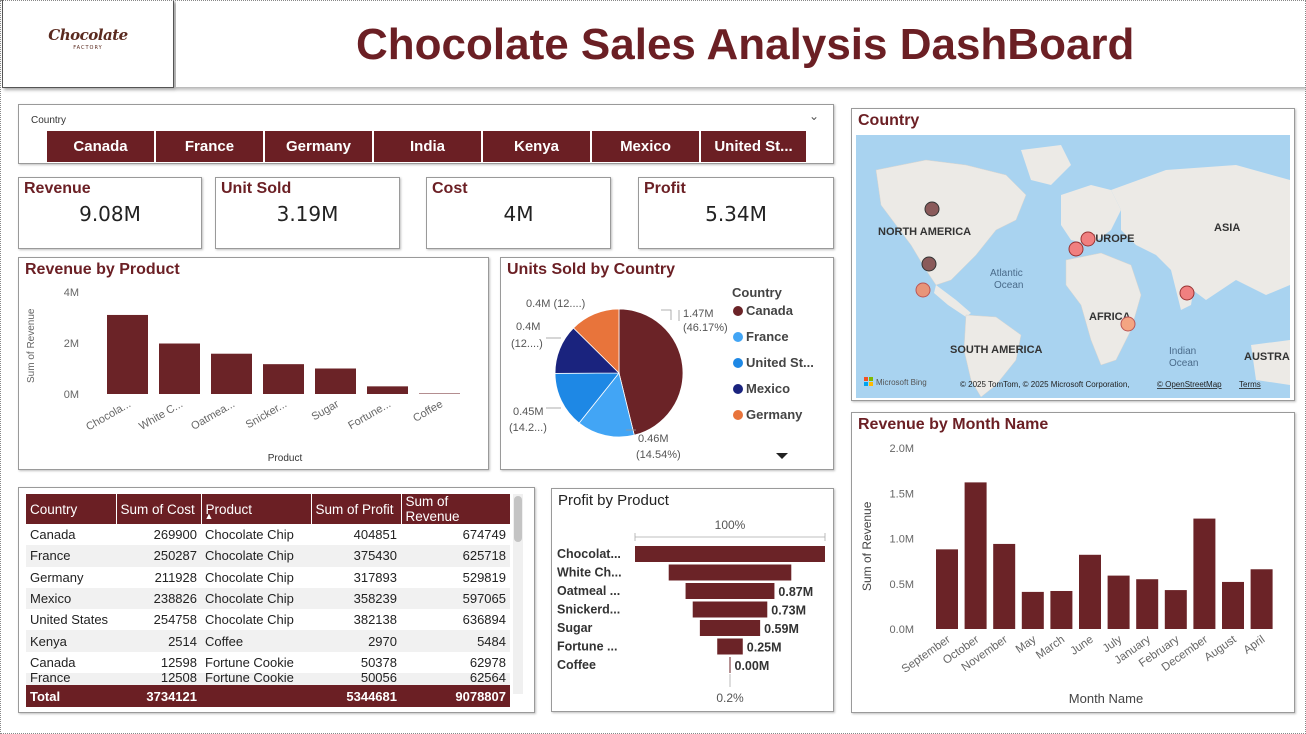 The width and height of the screenshot is (1306, 734). What do you see at coordinates (268, 679) in the screenshot?
I see `table-row: France 12508 Fortune Cookie 50056 62564` at bounding box center [268, 679].